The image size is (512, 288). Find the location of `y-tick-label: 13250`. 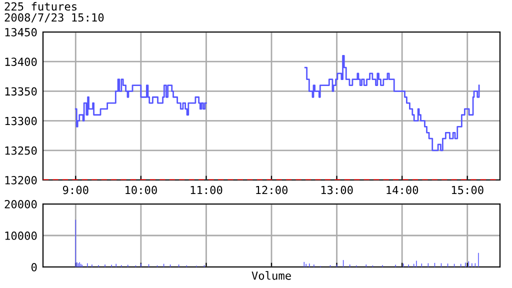

y-tick-label: 13250 is located at coordinates (21, 150).